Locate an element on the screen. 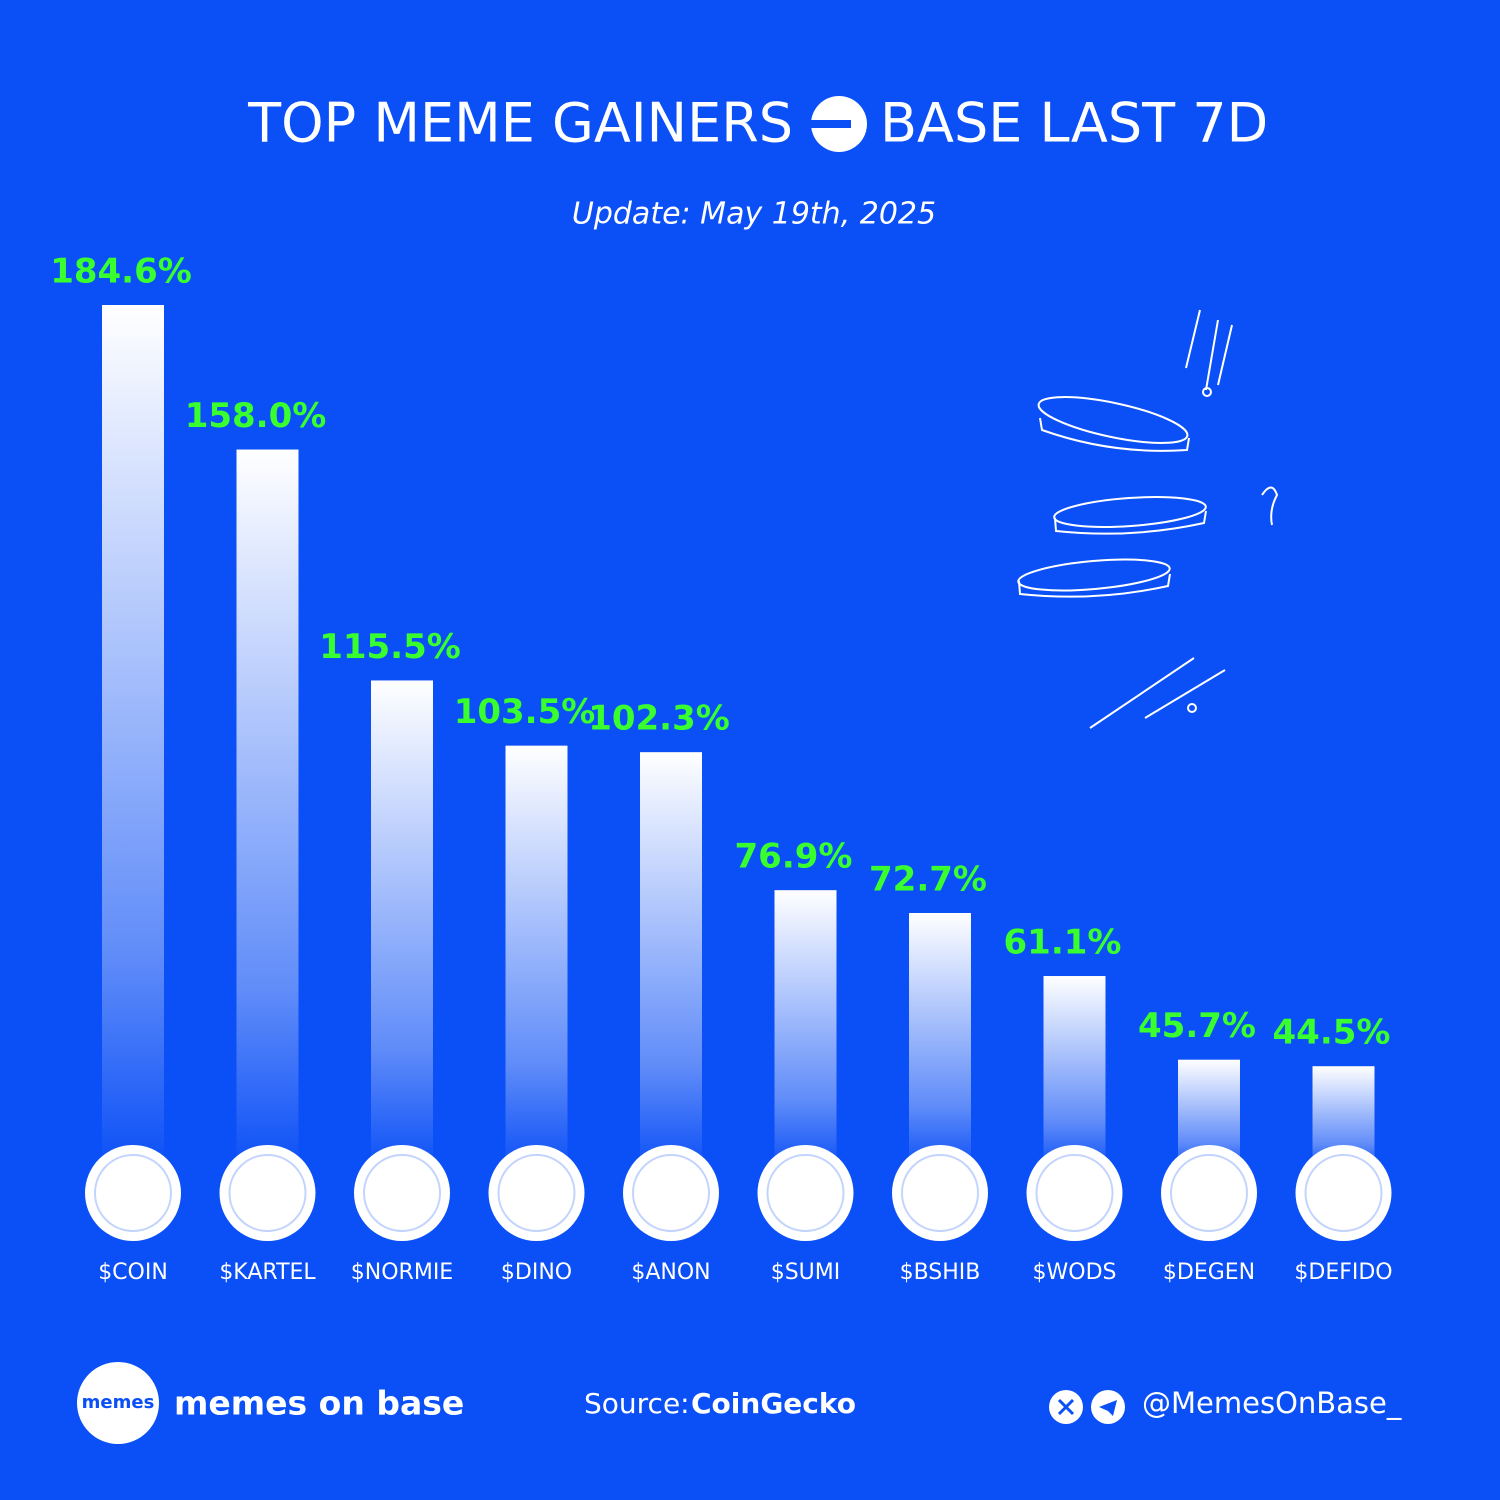 This screenshot has height=1500, width=1500. x-icon-glyph is located at coordinates (1066, 1407).